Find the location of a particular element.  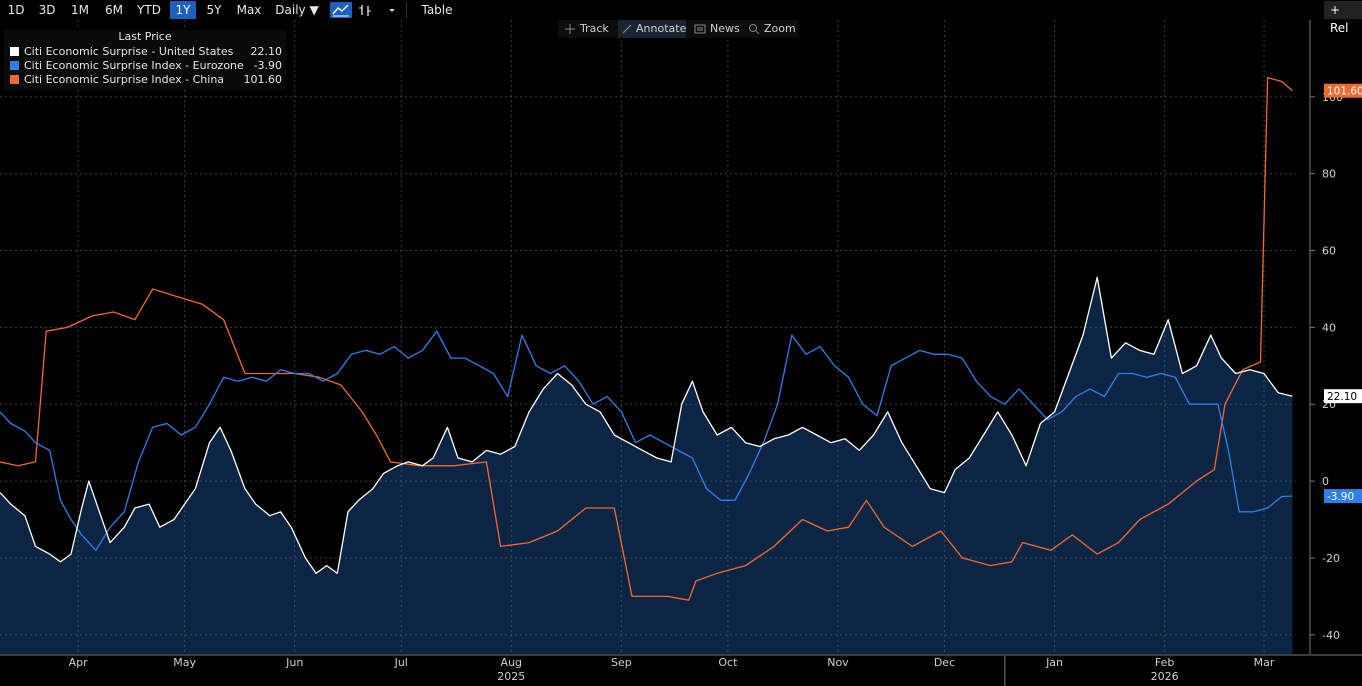

x-year-label: 2025 is located at coordinates (511, 676).